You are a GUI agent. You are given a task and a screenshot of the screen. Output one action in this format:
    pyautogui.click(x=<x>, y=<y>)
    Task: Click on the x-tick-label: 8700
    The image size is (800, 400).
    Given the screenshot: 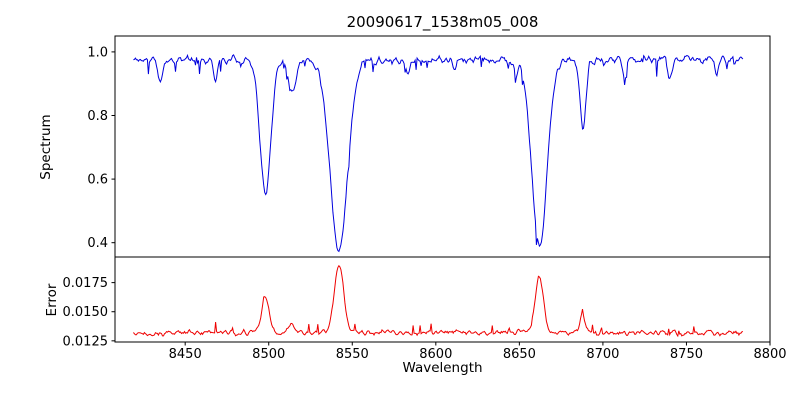 What is the action you would take?
    pyautogui.click(x=602, y=354)
    